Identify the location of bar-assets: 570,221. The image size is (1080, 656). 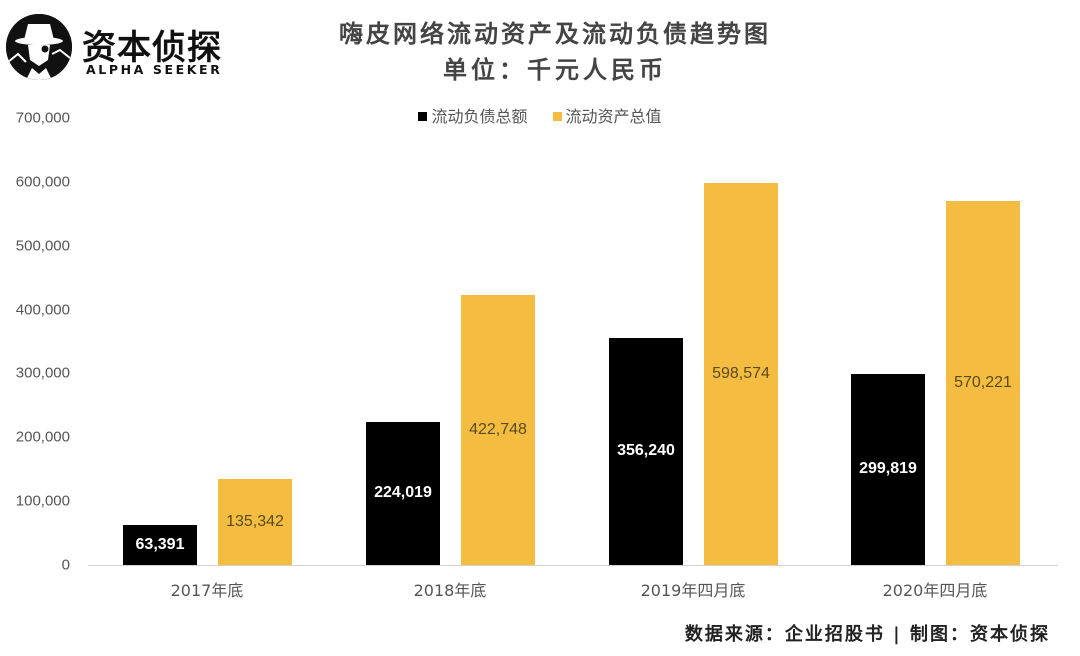
(983, 382).